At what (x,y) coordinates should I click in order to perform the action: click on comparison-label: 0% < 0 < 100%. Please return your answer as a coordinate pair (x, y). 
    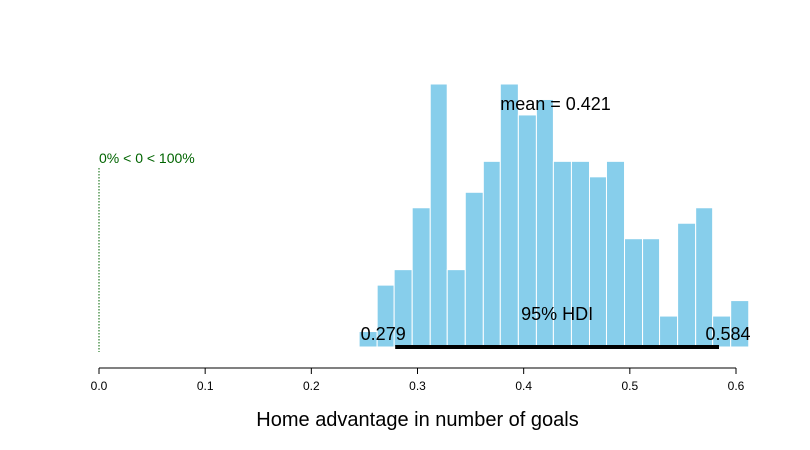
    Looking at the image, I should click on (147, 158).